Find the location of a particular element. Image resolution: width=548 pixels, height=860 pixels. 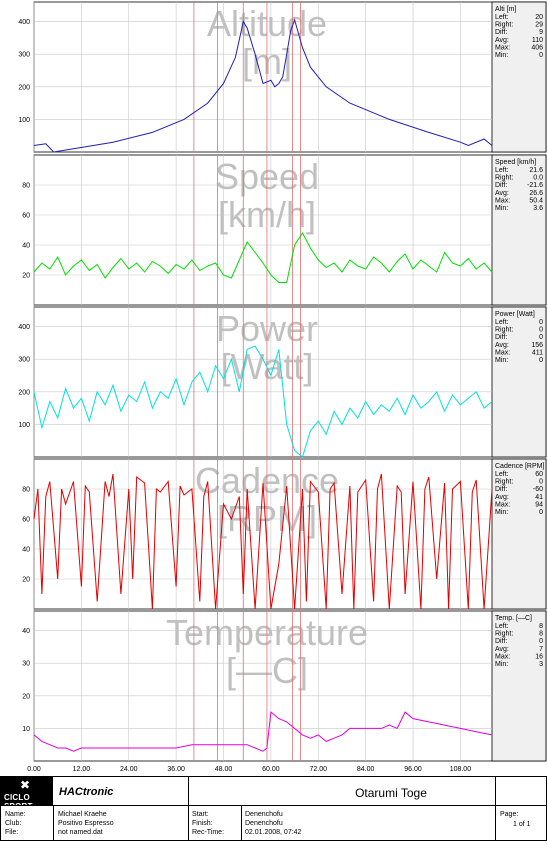

series-line-altitude is located at coordinates (263, 85).